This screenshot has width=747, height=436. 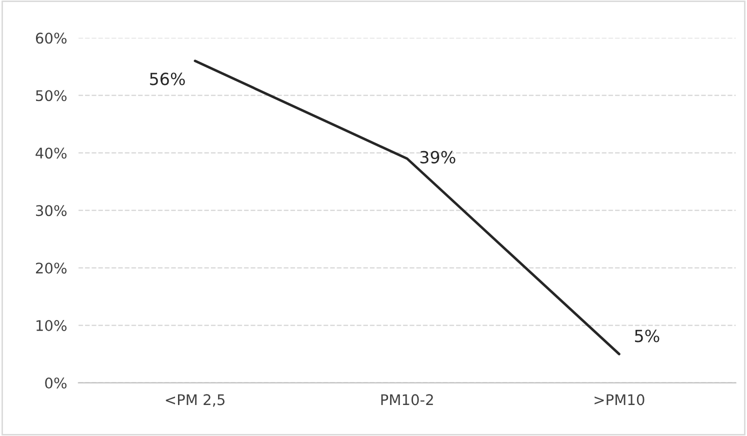 What do you see at coordinates (438, 157) in the screenshot?
I see `data-label: 39%` at bounding box center [438, 157].